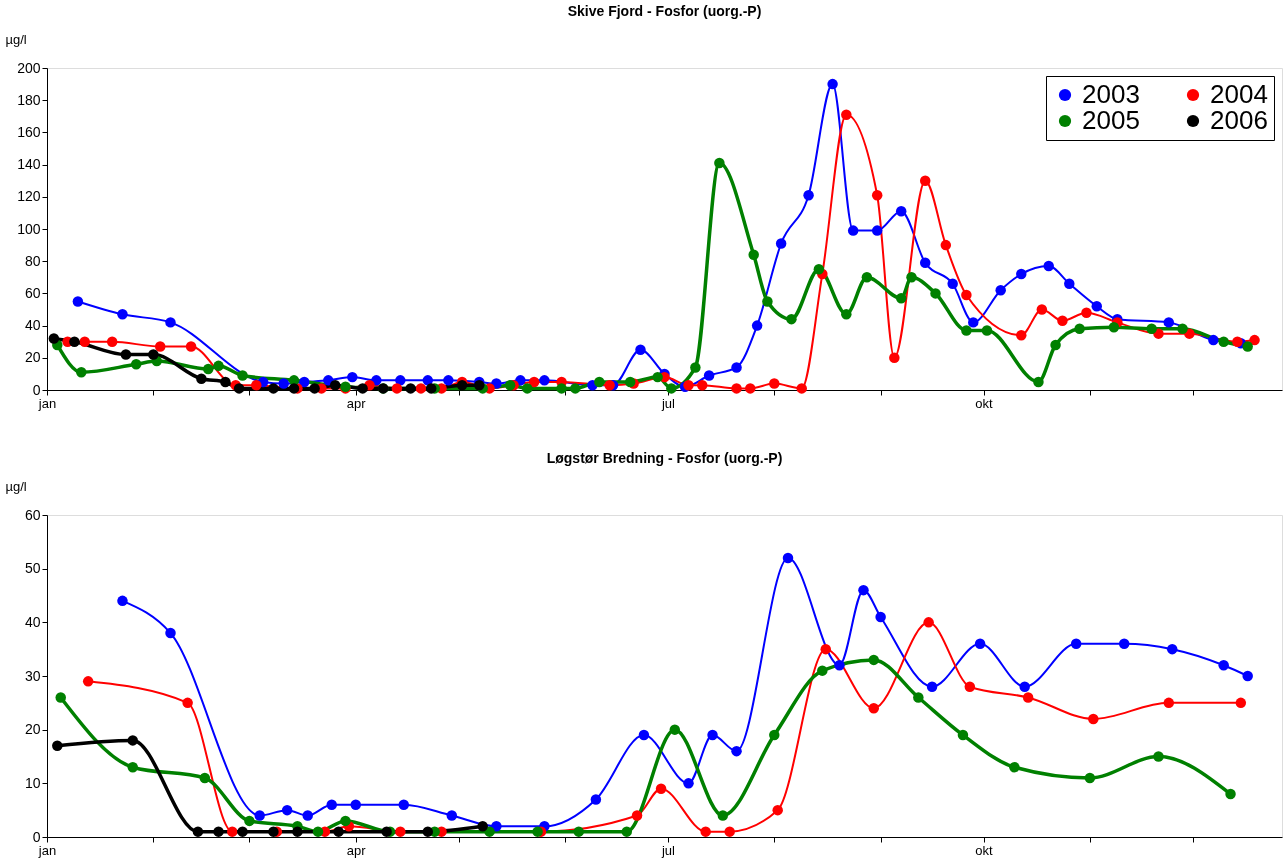 Image resolution: width=1287 pixels, height=863 pixels. Describe the element at coordinates (32, 782) in the screenshot. I see `y-tick-label: 10` at that location.